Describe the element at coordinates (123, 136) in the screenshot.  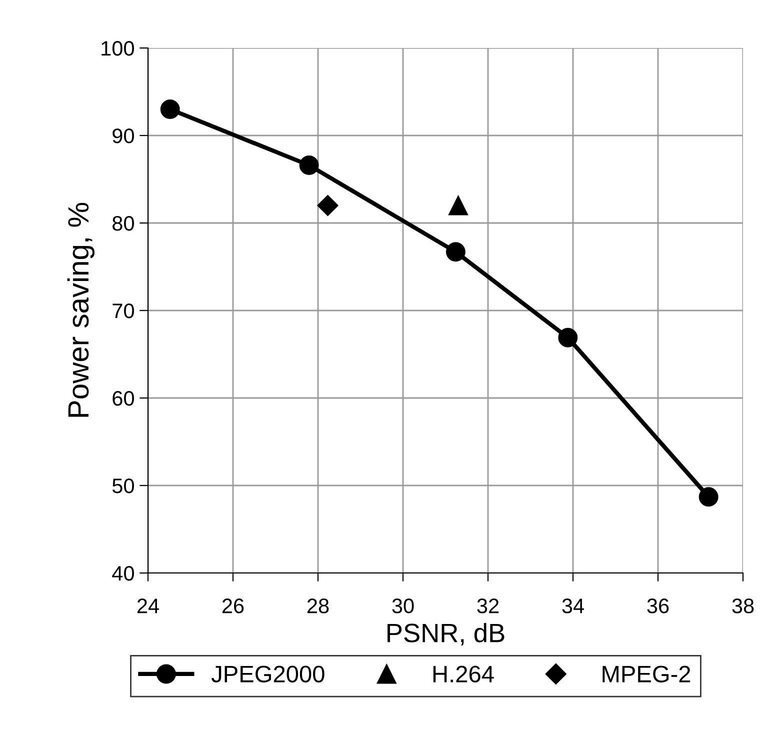
I see `y-tick-label: 90` at that location.